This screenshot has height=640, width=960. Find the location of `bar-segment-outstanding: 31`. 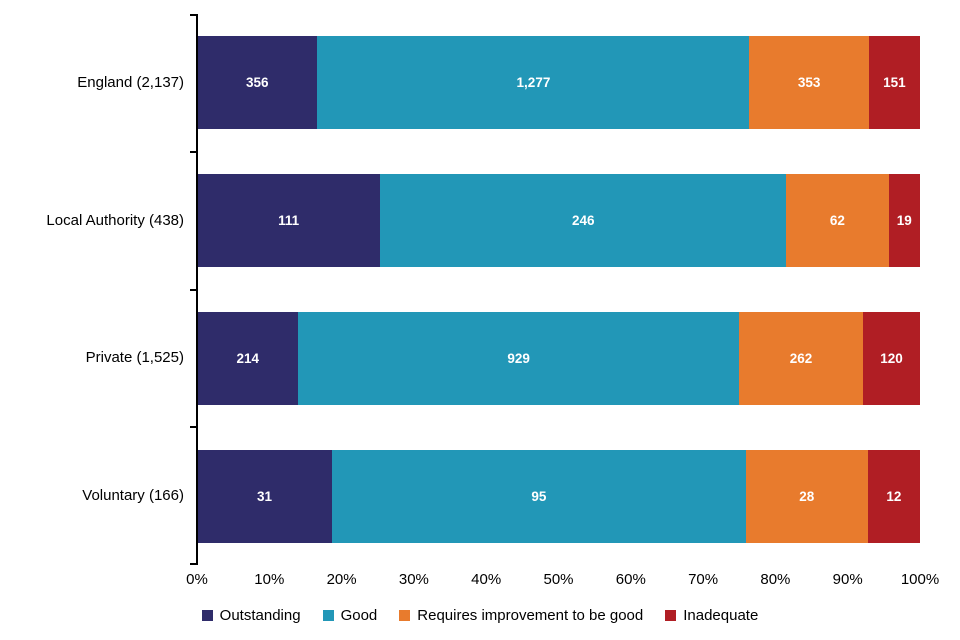

bar-segment-outstanding: 31 is located at coordinates (265, 496).